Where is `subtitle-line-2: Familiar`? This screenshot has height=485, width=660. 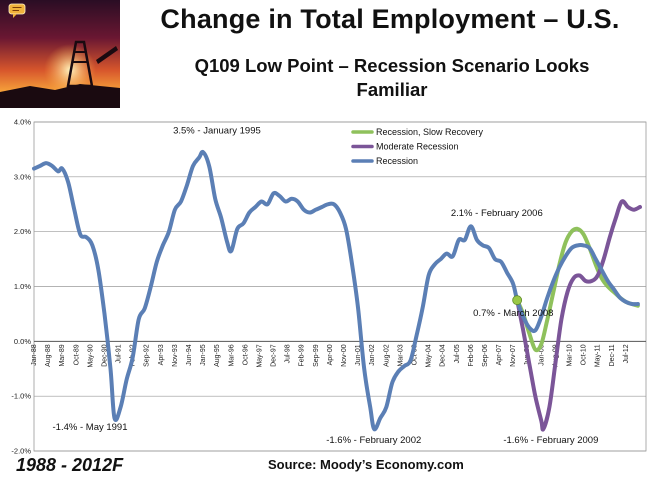 subtitle-line-2: Familiar is located at coordinates (392, 89).